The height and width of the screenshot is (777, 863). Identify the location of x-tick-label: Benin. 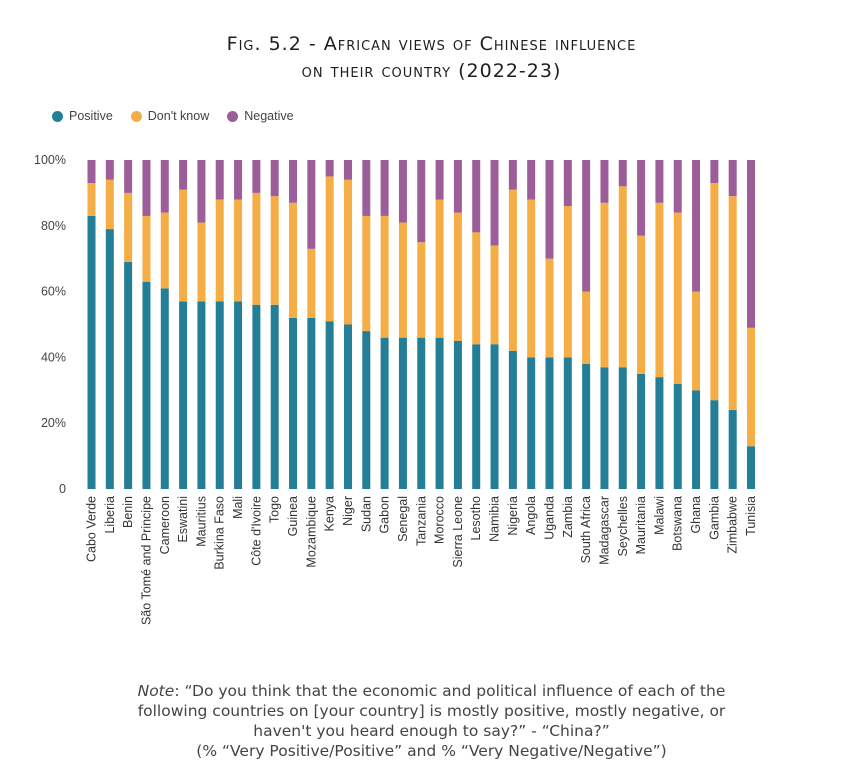
(128, 512).